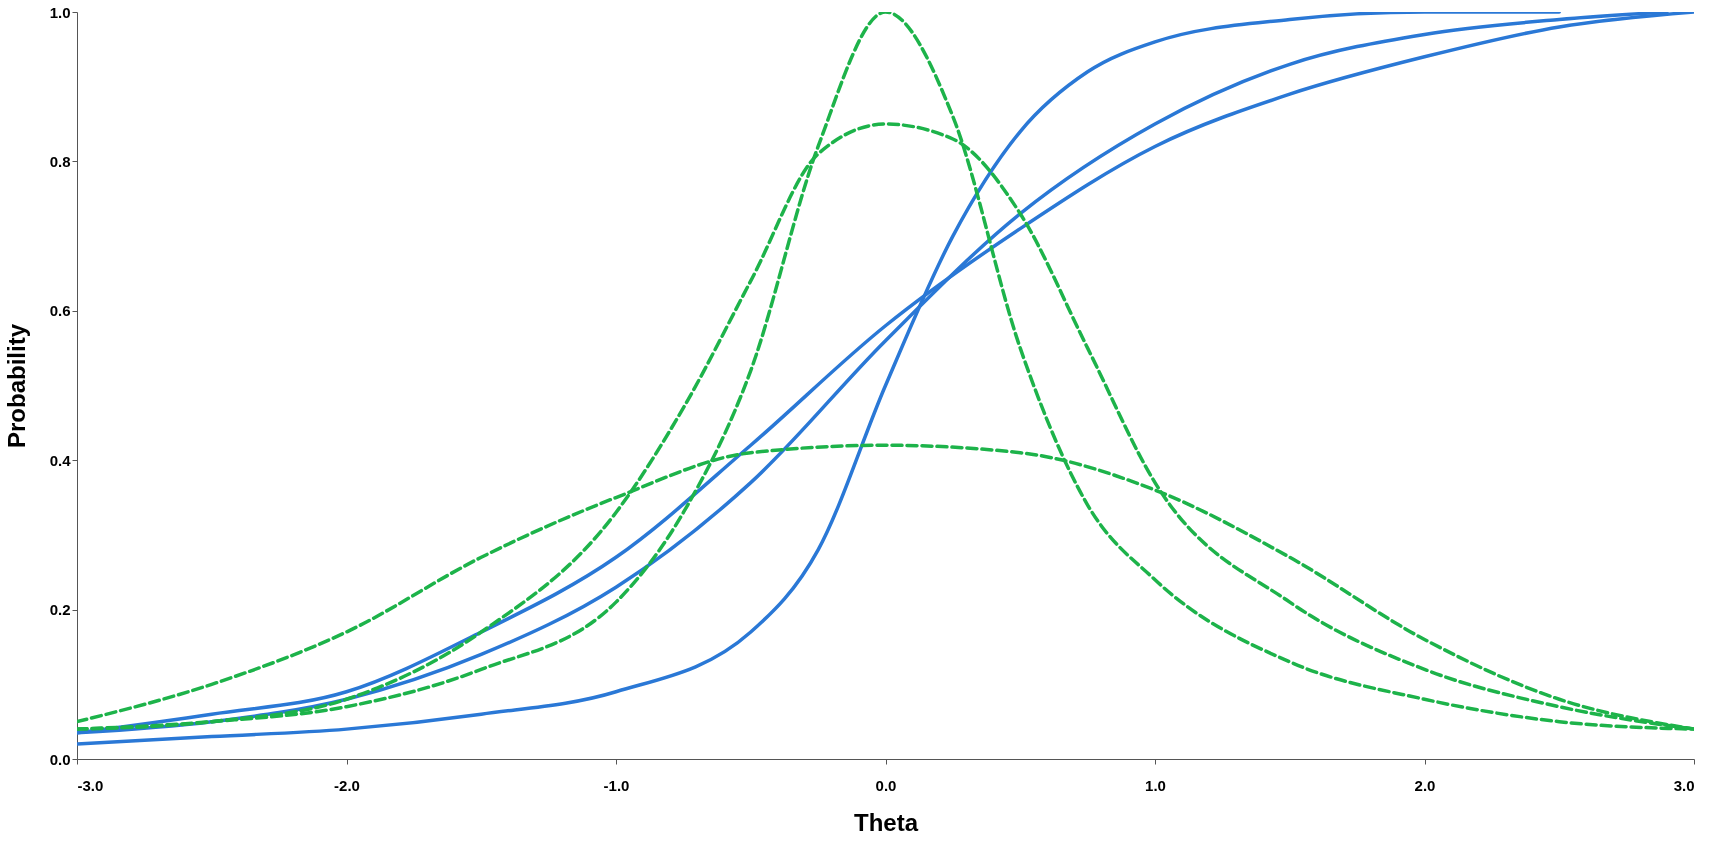  I want to click on y-tick-label: 1.0, so click(60, 12).